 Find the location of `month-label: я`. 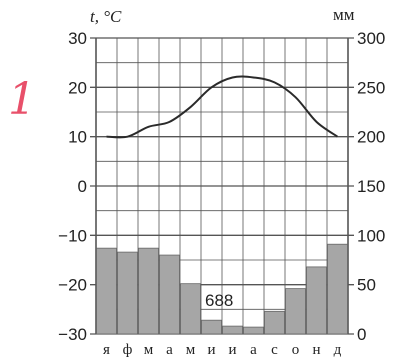

month-label: я is located at coordinates (106, 350).